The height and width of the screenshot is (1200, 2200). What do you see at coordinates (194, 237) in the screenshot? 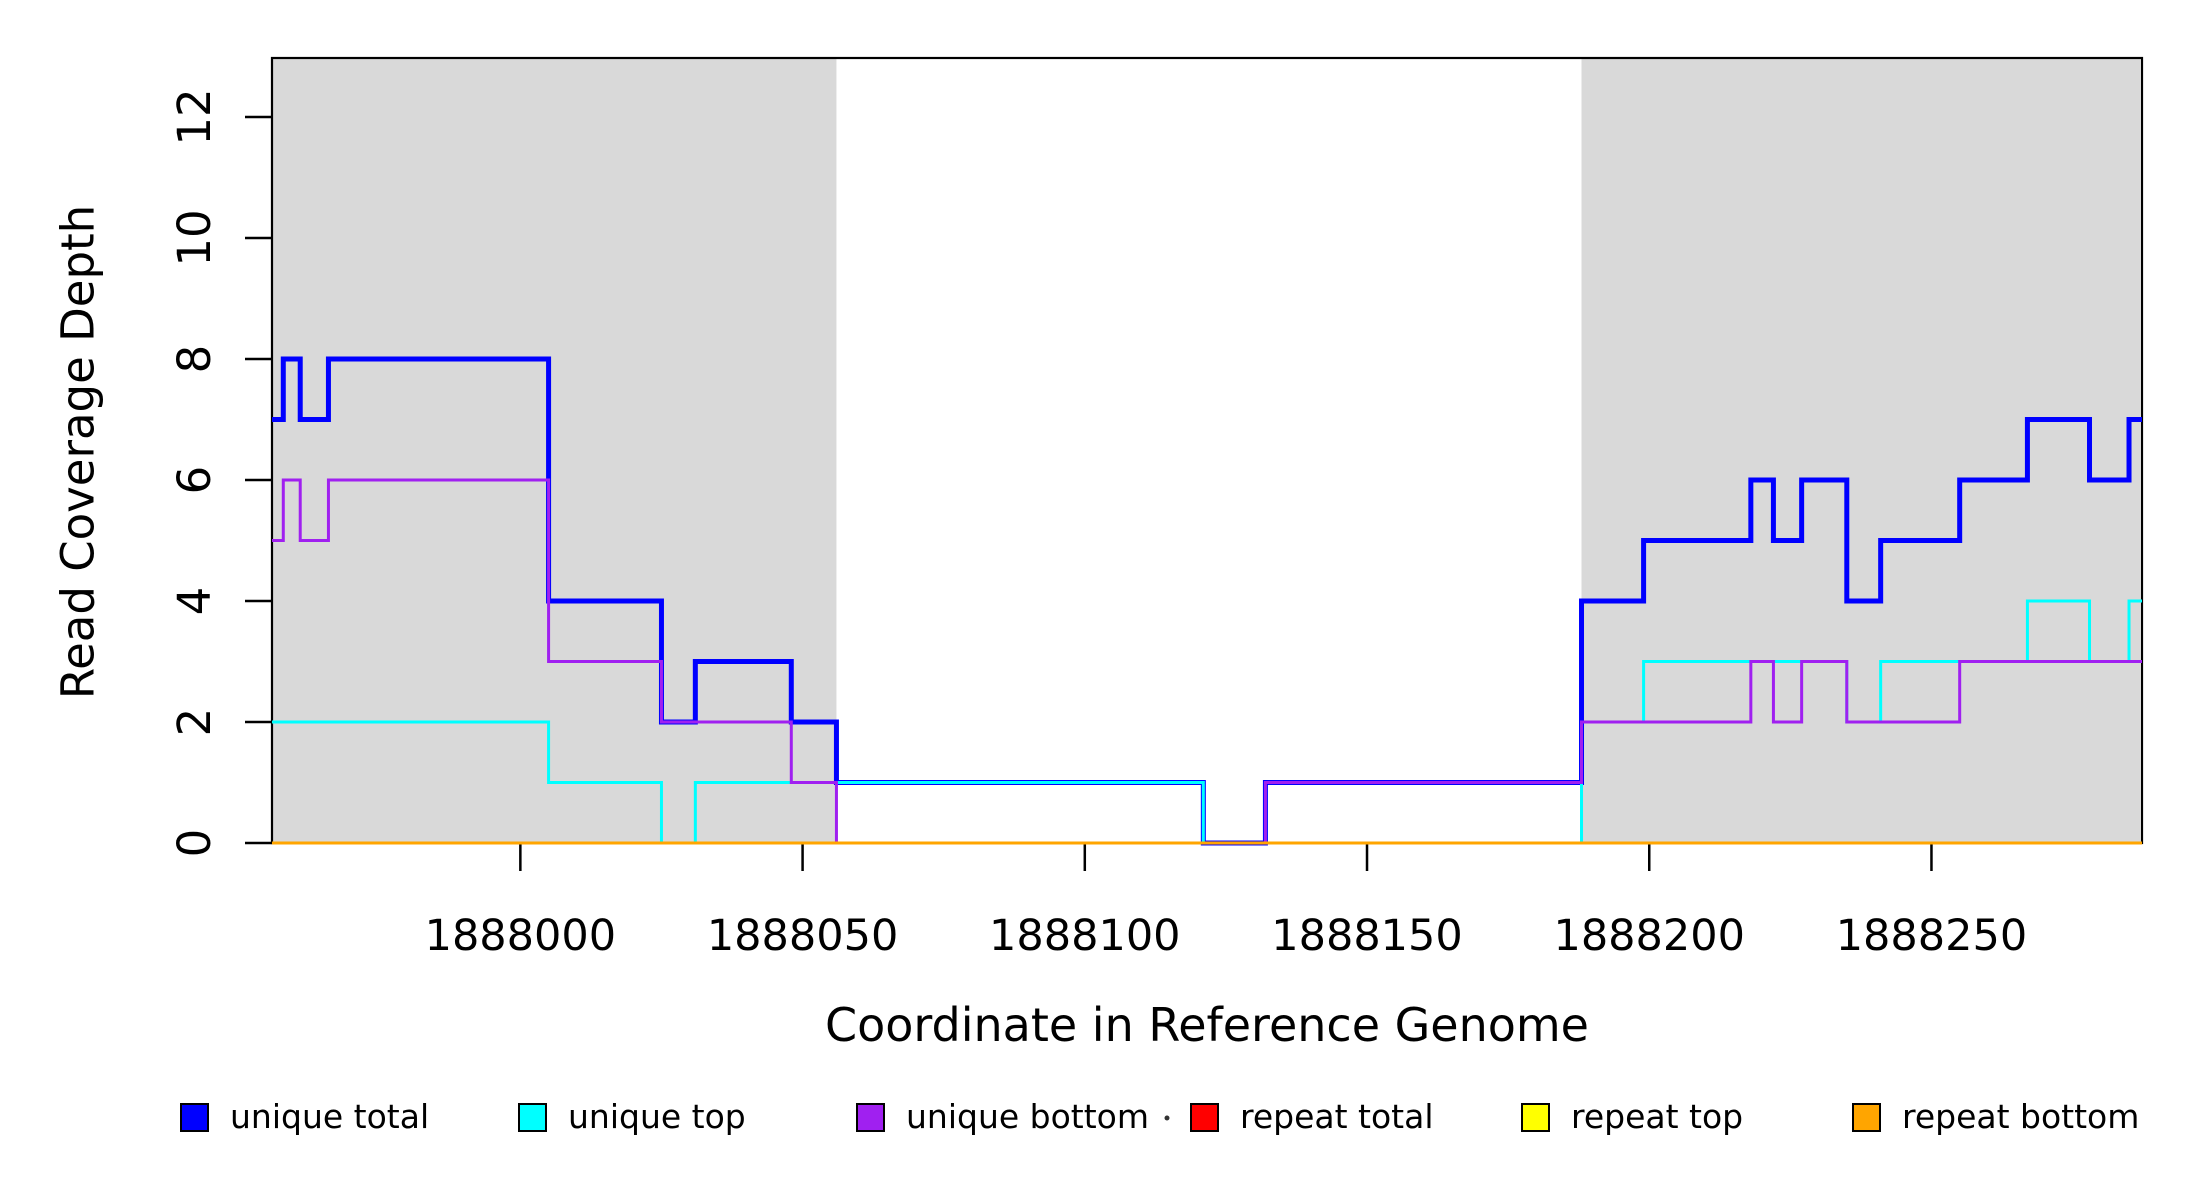
I see `y-tick-label: 10` at bounding box center [194, 237].